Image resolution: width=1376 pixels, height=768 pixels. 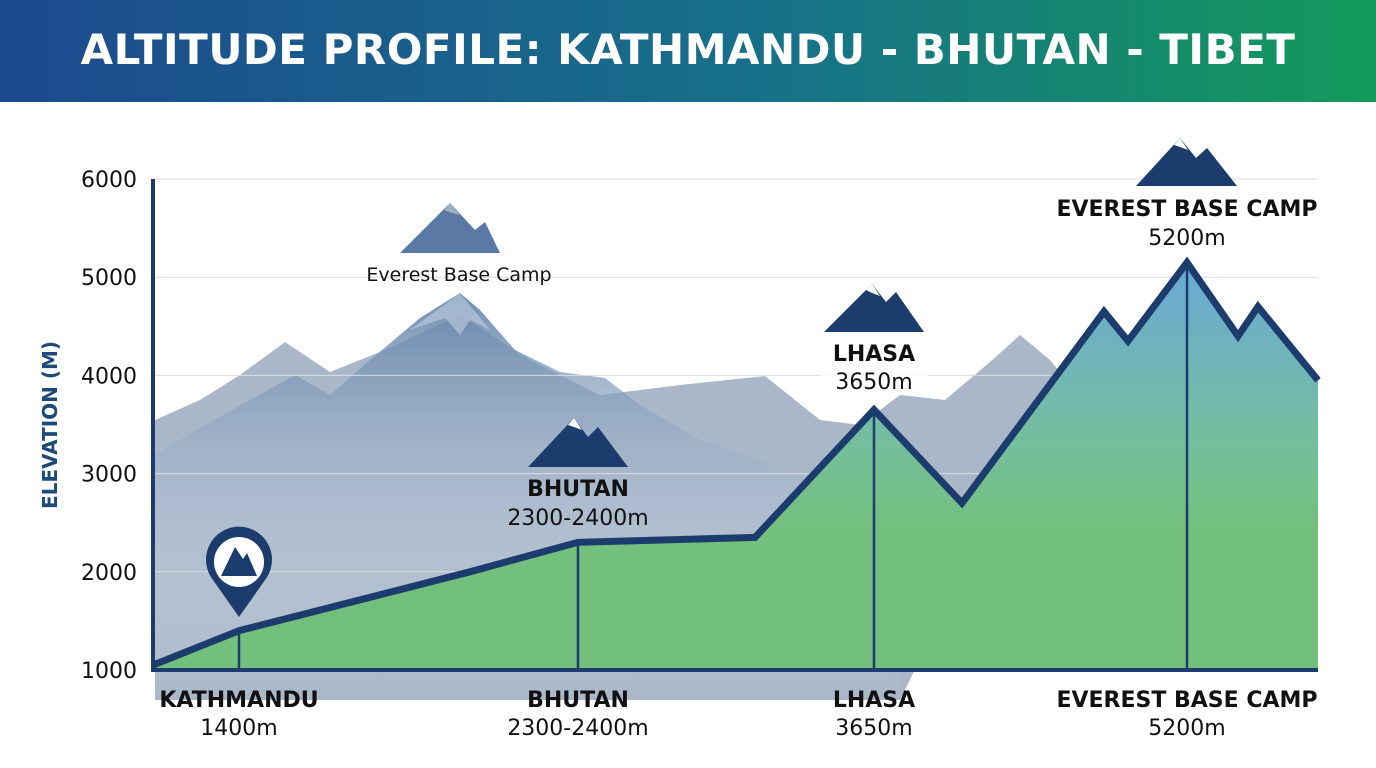 What do you see at coordinates (238, 571) in the screenshot?
I see `location-pin-icon` at bounding box center [238, 571].